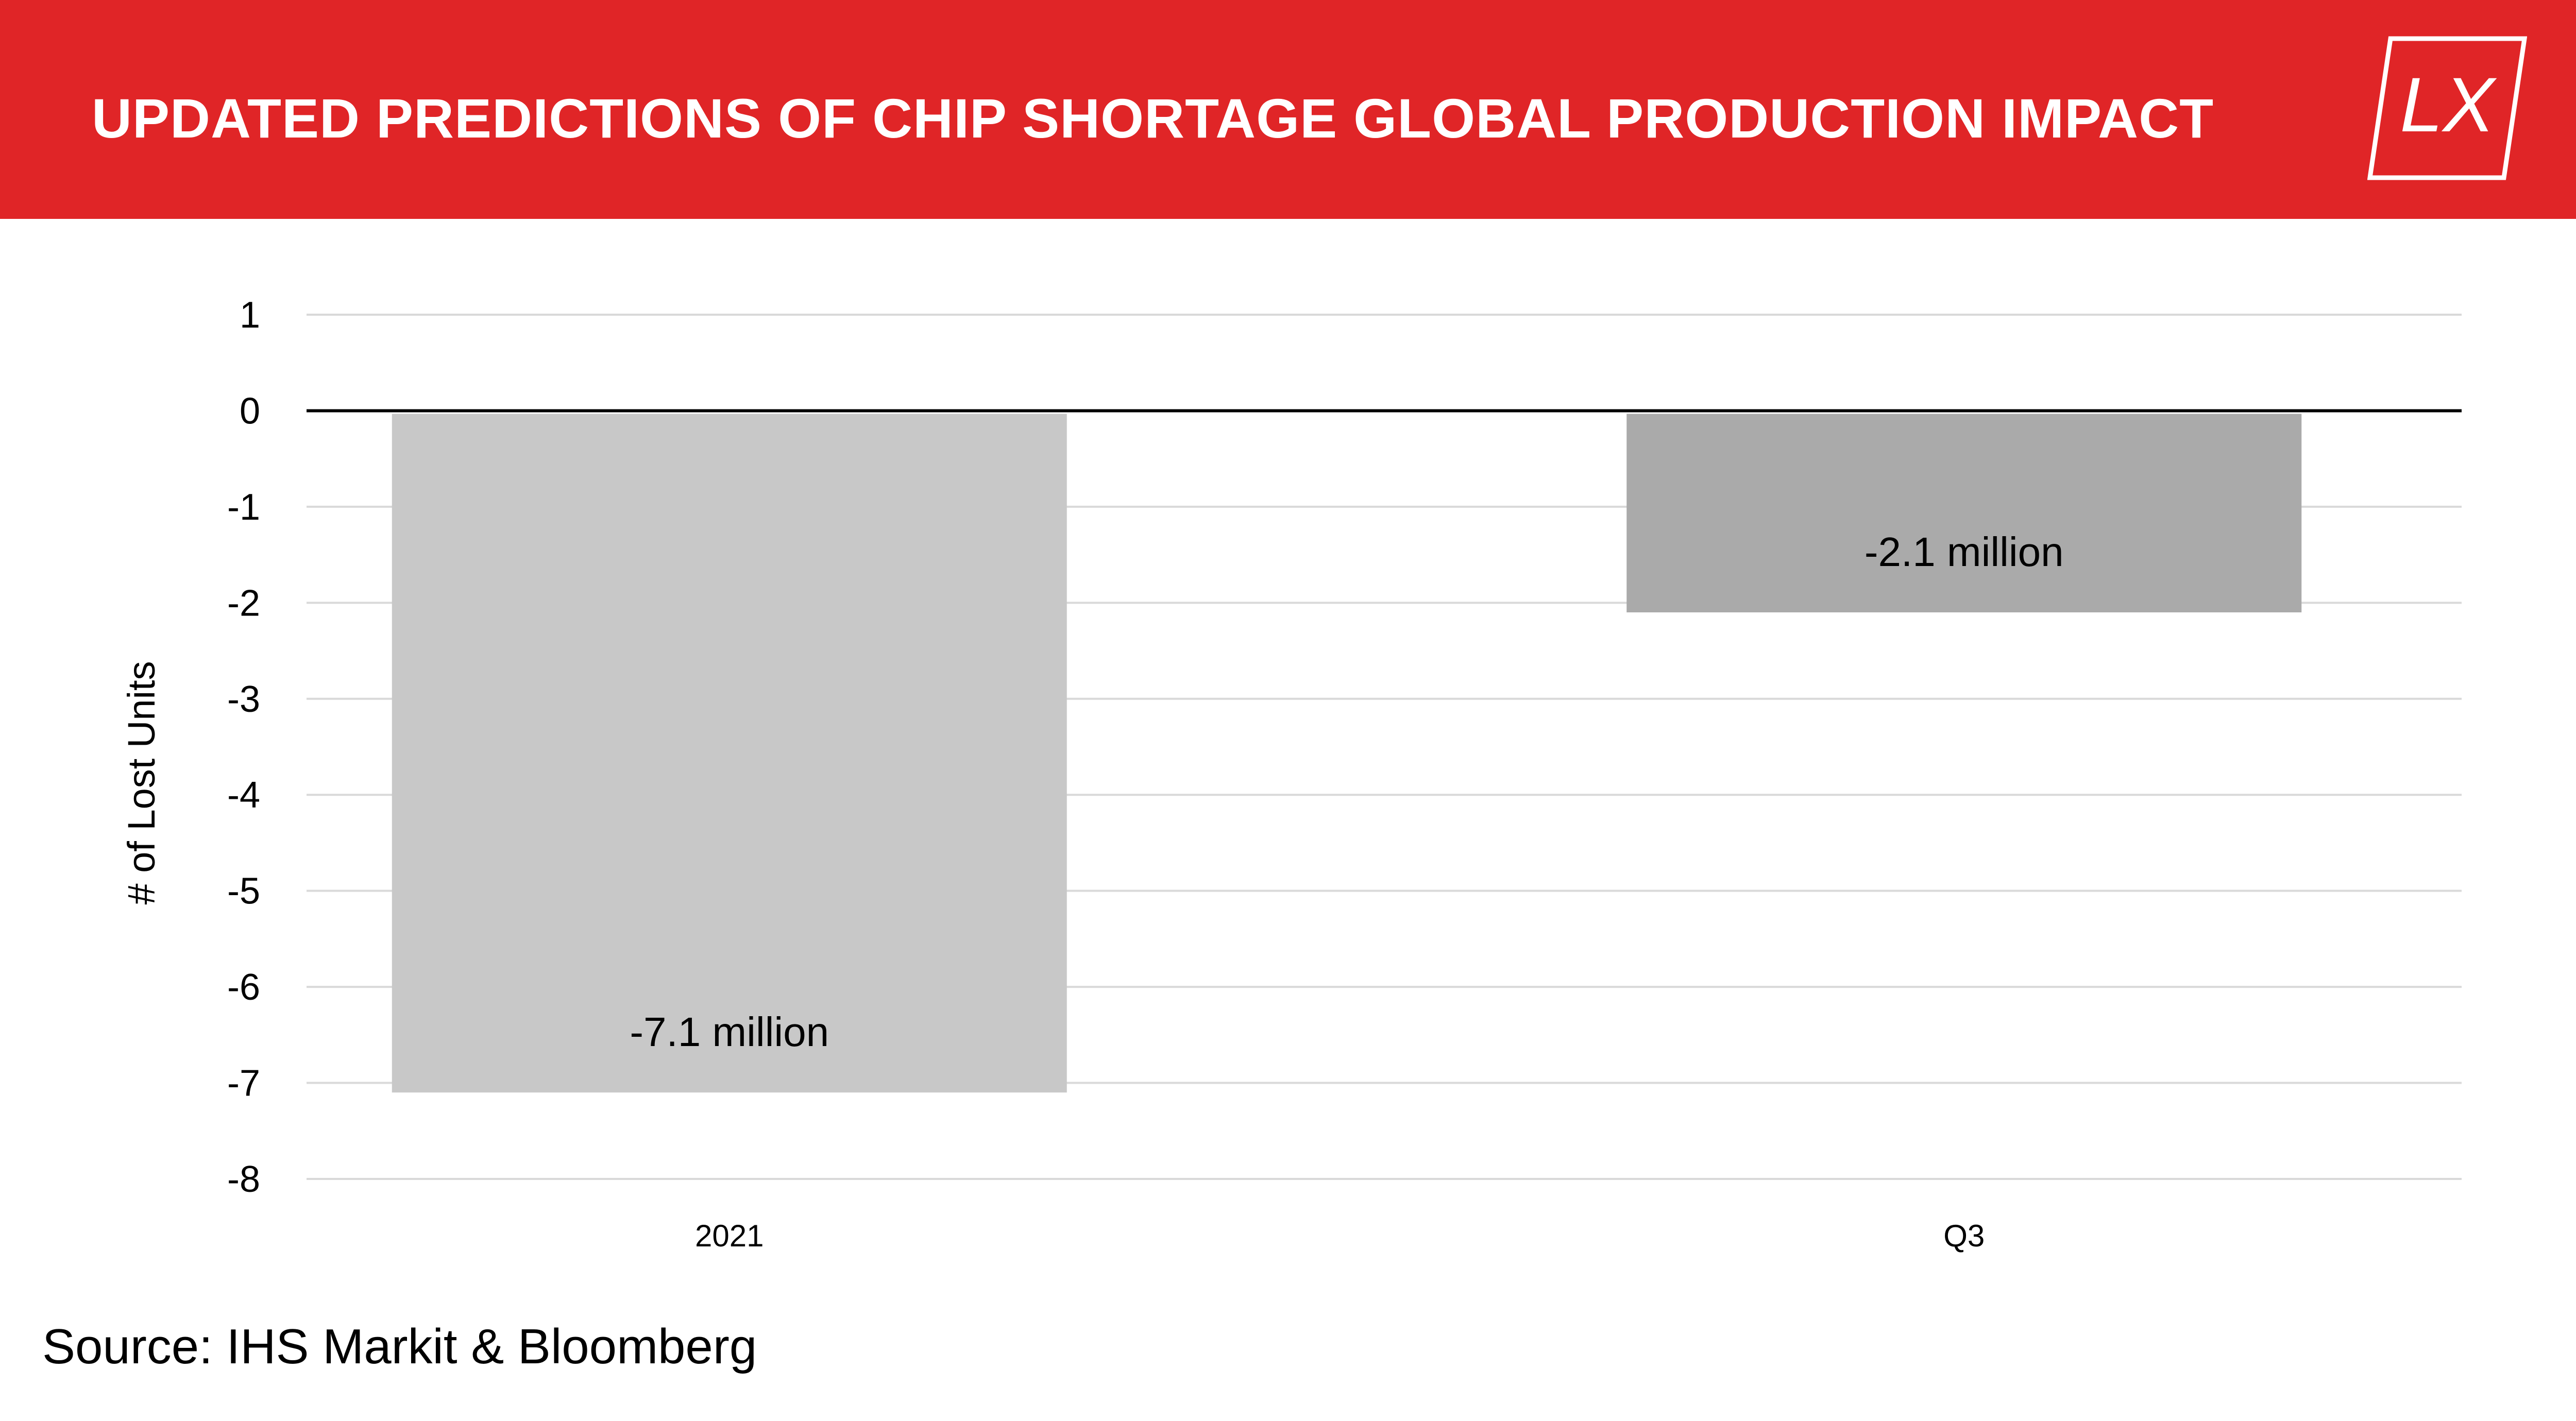  What do you see at coordinates (2448, 104) in the screenshot?
I see `logo-text: LX` at bounding box center [2448, 104].